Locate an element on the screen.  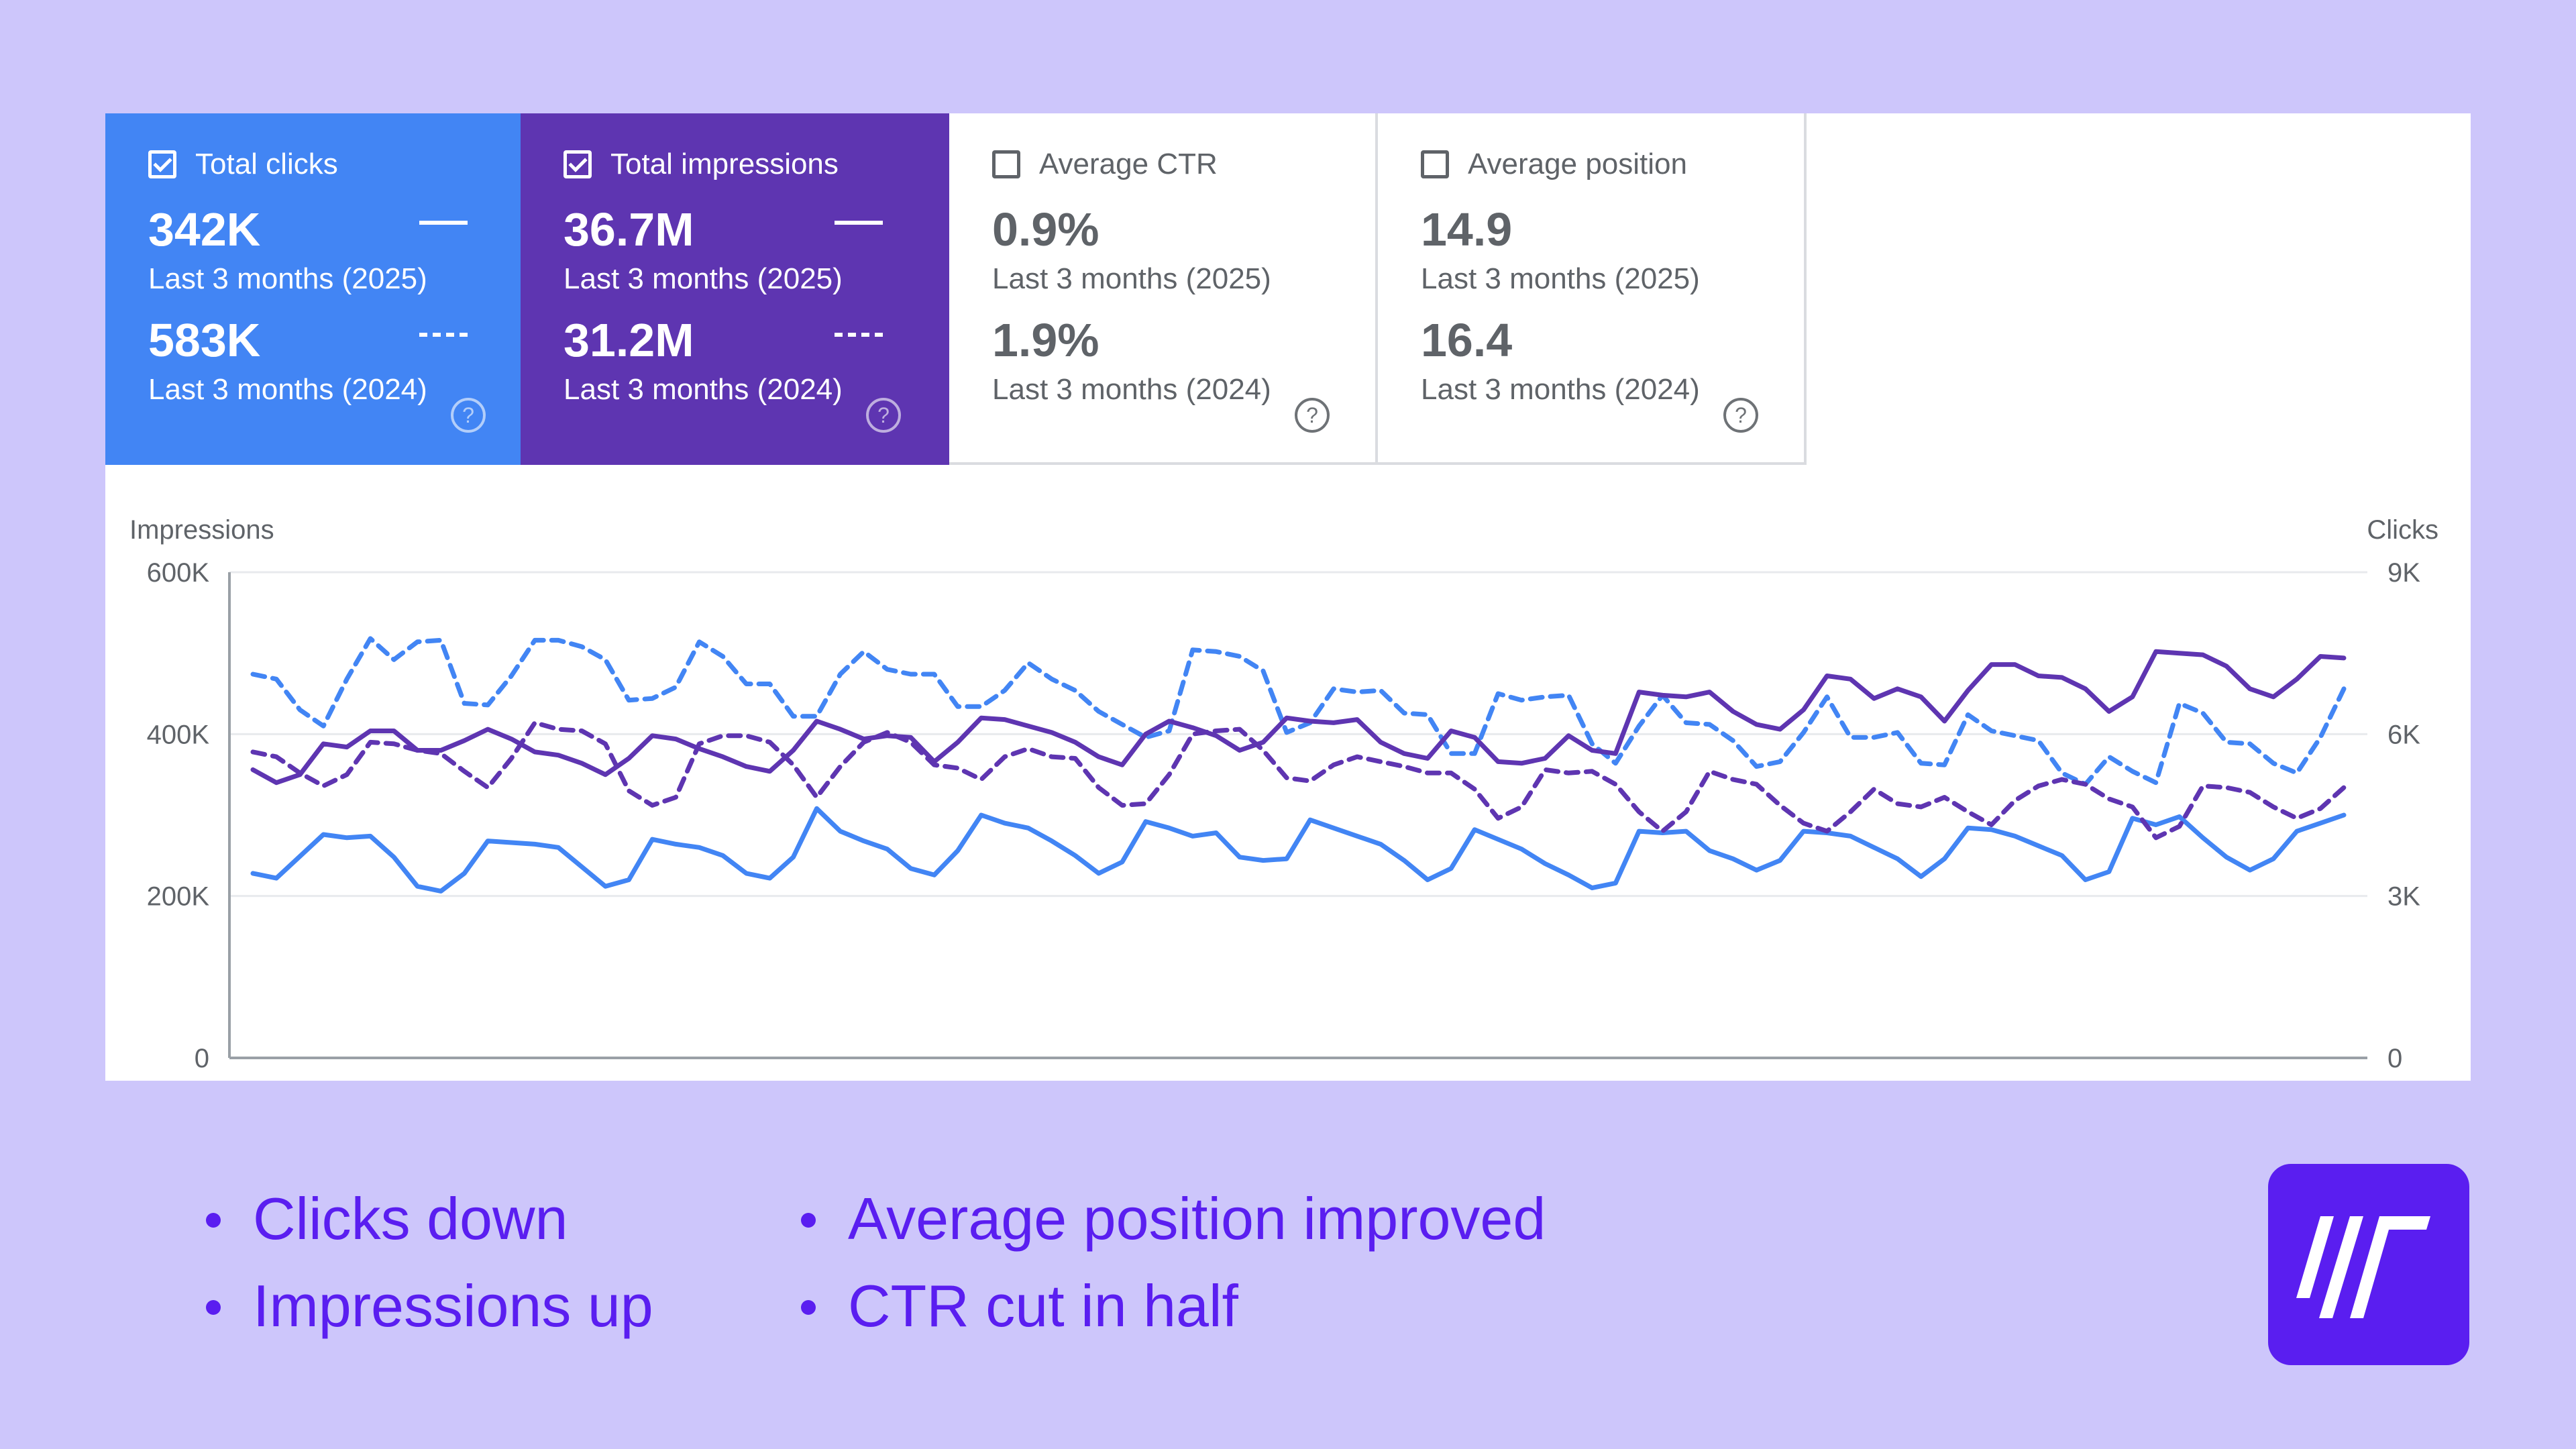
current-value: 342K is located at coordinates (204, 229).